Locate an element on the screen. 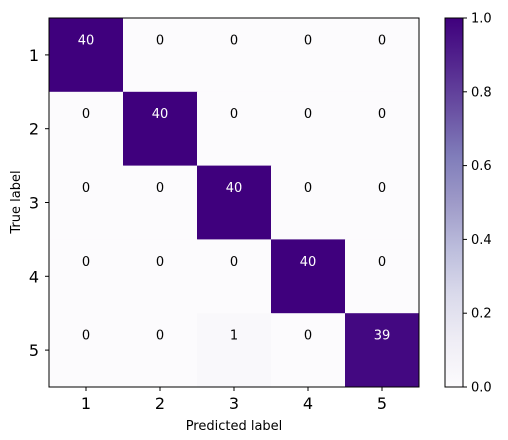  y-tick-label: 1 is located at coordinates (34, 55).